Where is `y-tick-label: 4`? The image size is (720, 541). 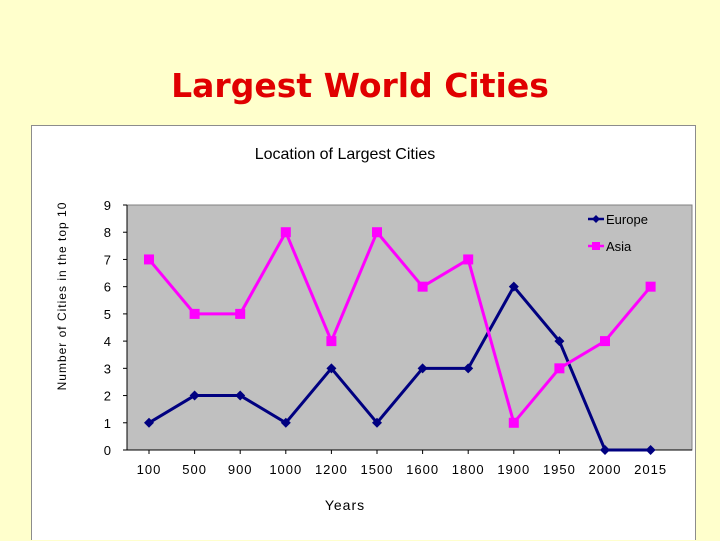 y-tick-label: 4 is located at coordinates (107, 341).